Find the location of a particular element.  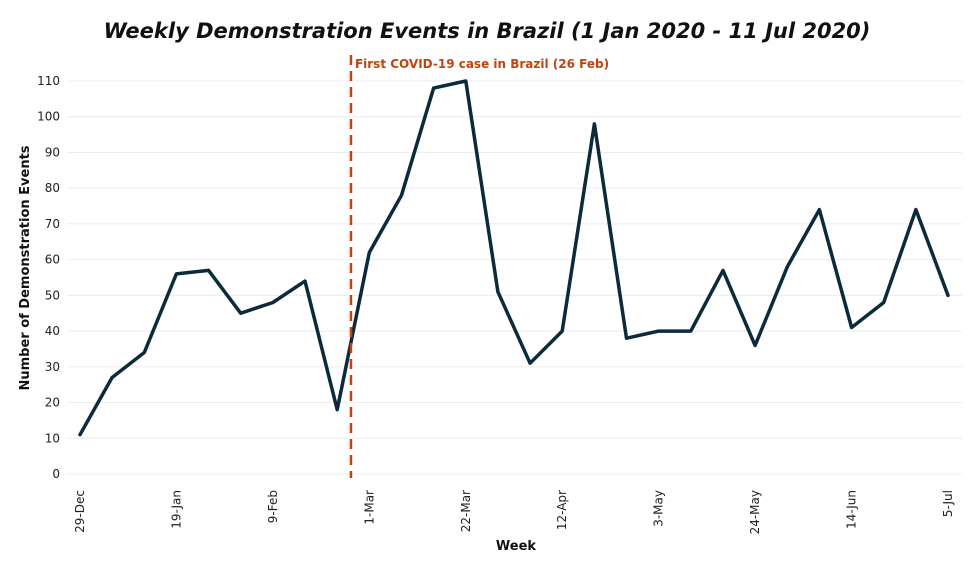

y-tick-label: 80 is located at coordinates (52, 188).